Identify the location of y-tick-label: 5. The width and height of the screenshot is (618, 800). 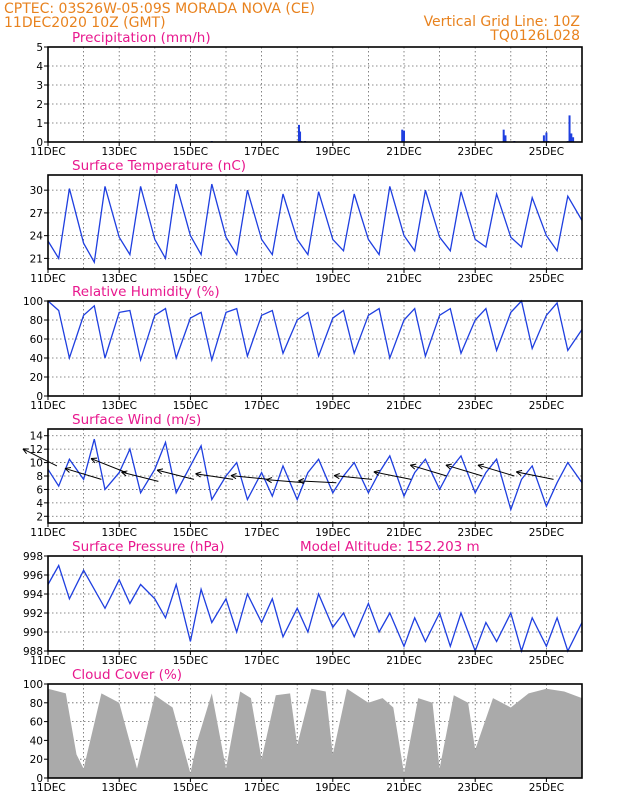
(39, 48).